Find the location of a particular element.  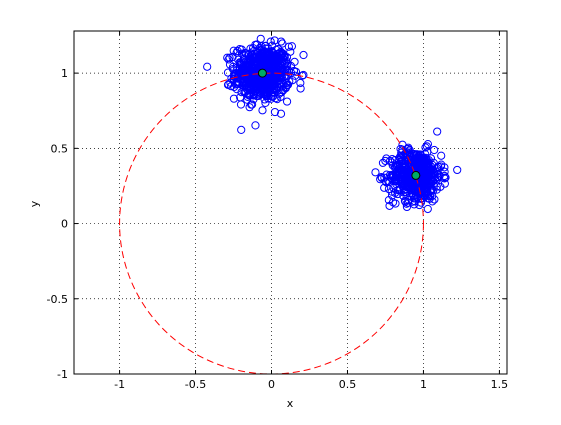

x-tick-label: 1.5 is located at coordinates (500, 384).